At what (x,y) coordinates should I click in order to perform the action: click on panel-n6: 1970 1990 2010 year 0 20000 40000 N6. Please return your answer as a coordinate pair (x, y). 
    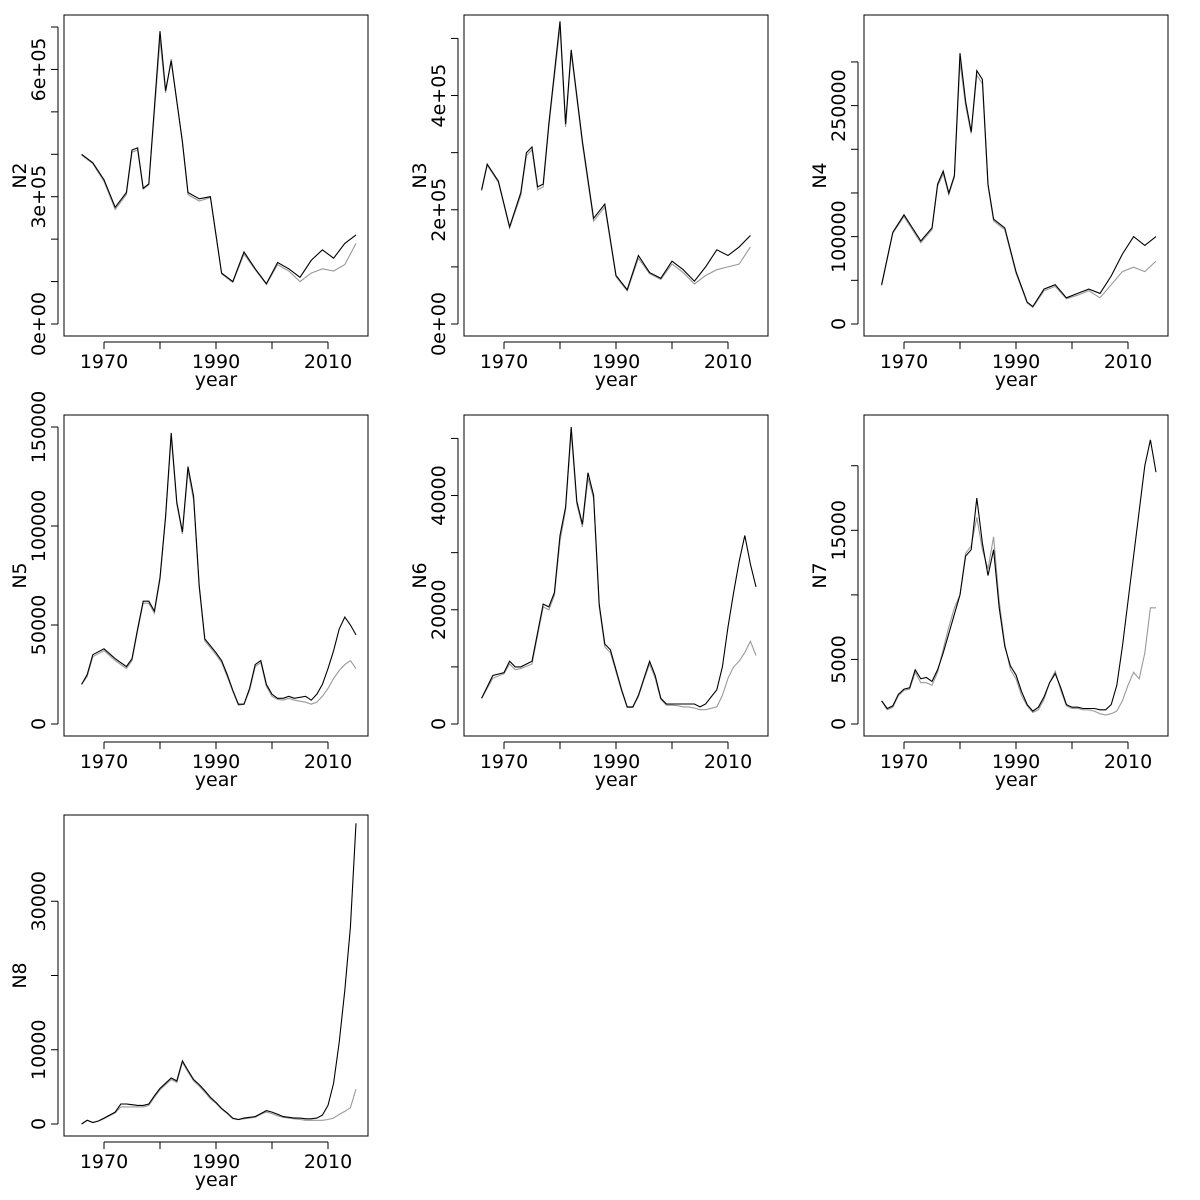
    Looking at the image, I should click on (589, 602).